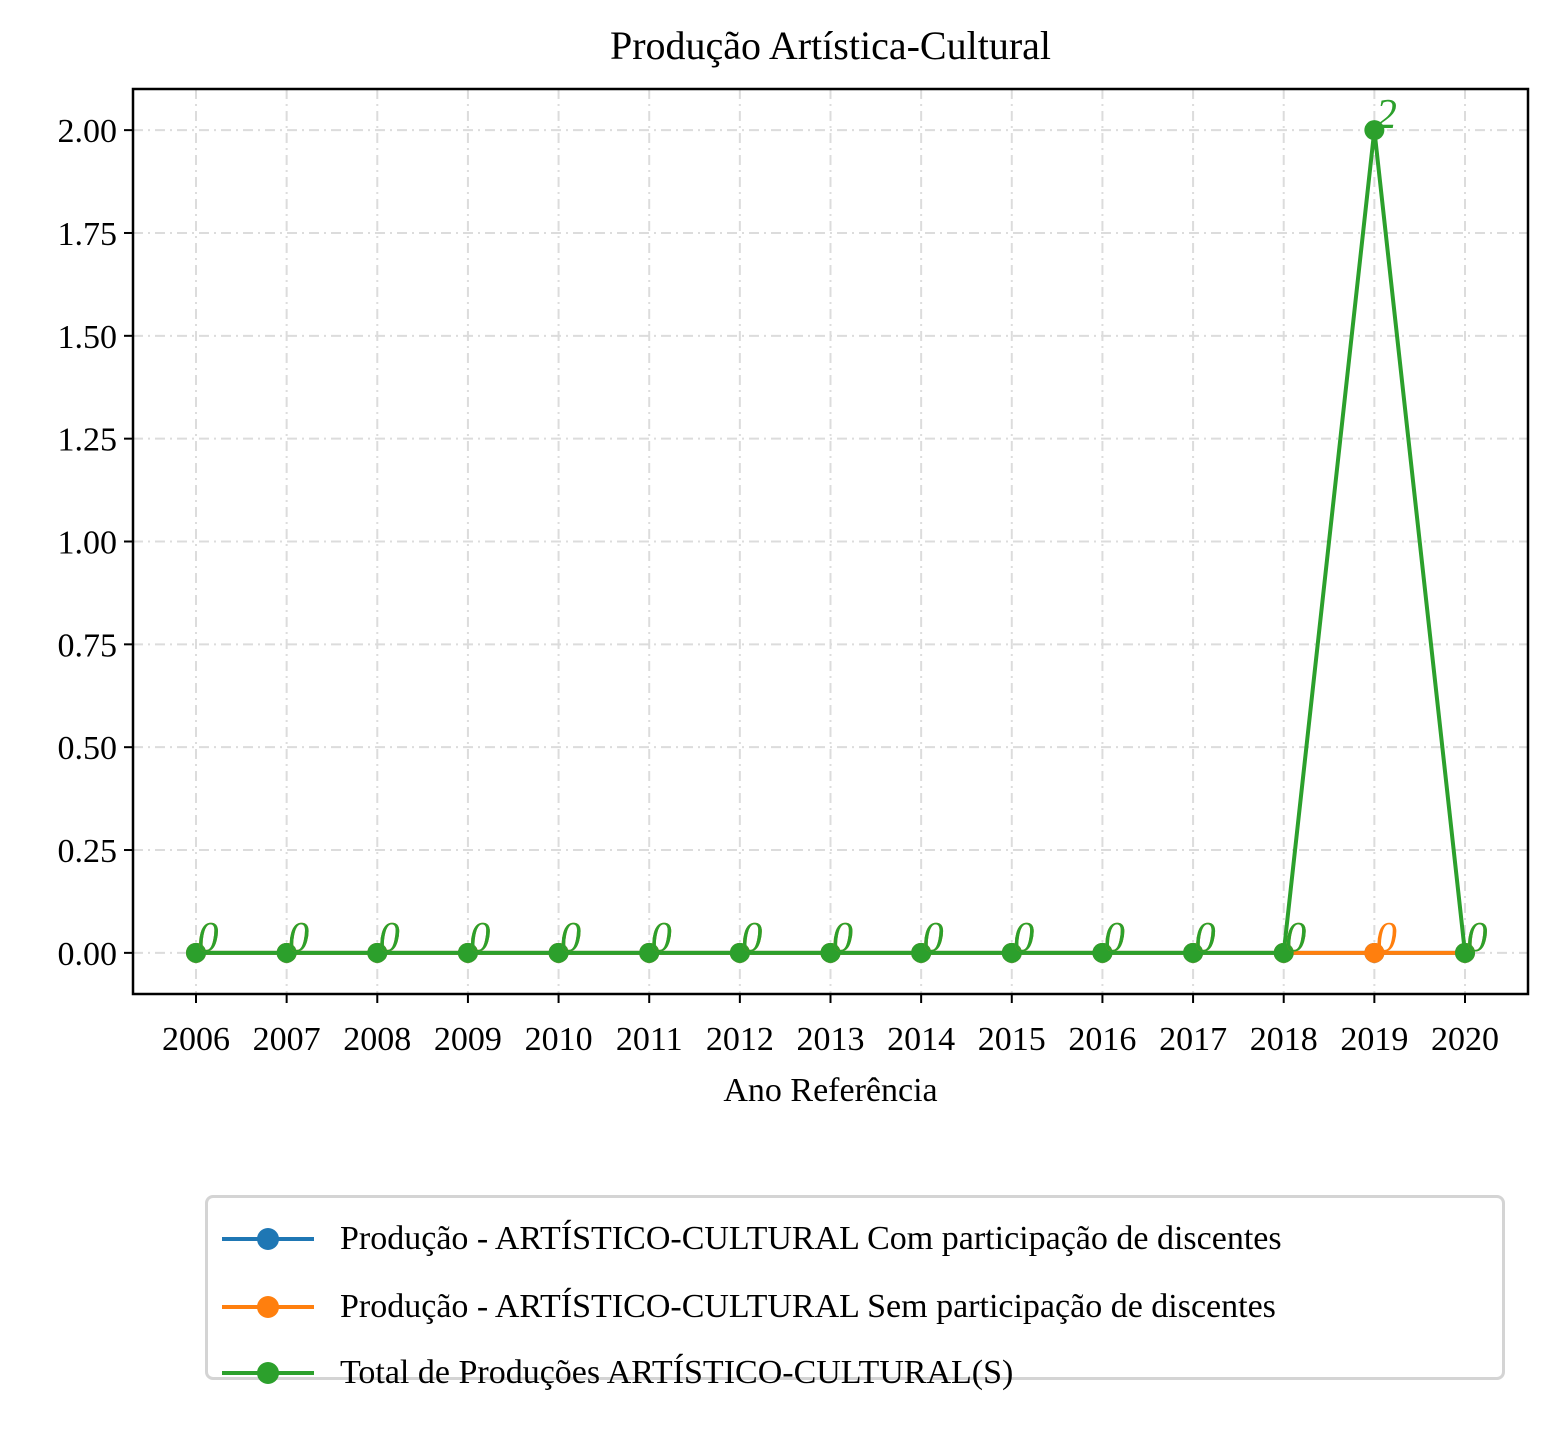 Image resolution: width=1557 pixels, height=1440 pixels. I want to click on x-tick-label: 2009, so click(468, 1039).